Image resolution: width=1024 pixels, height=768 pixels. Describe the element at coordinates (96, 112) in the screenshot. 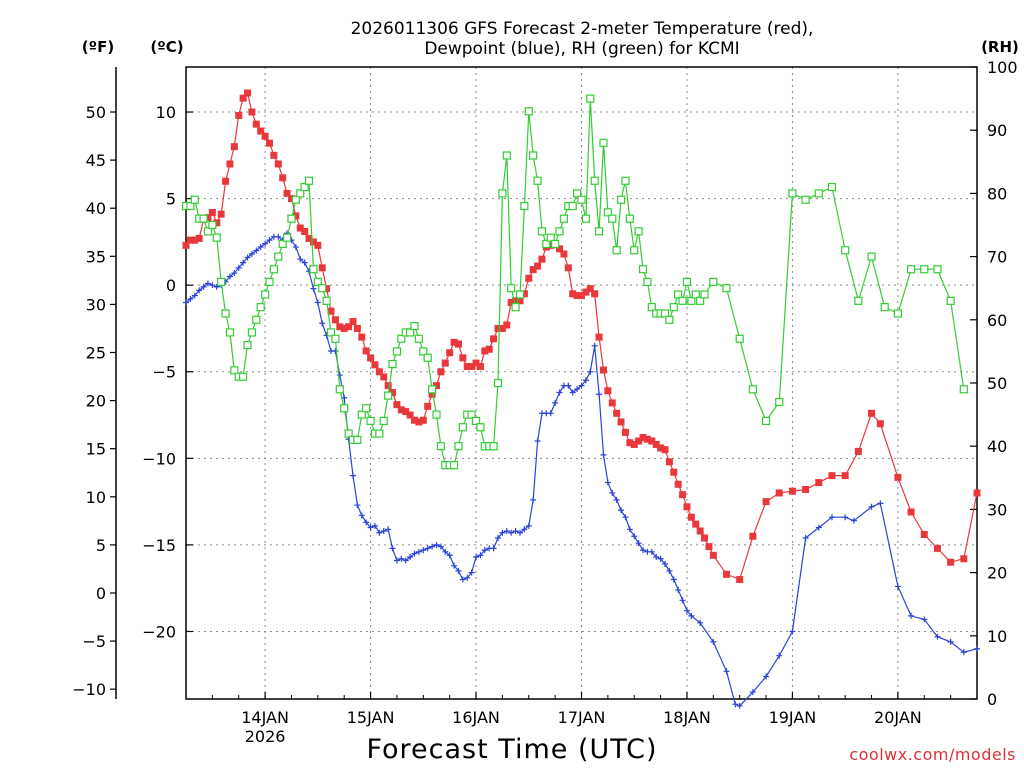

I see `fahrenheit-tick-label: 50` at that location.